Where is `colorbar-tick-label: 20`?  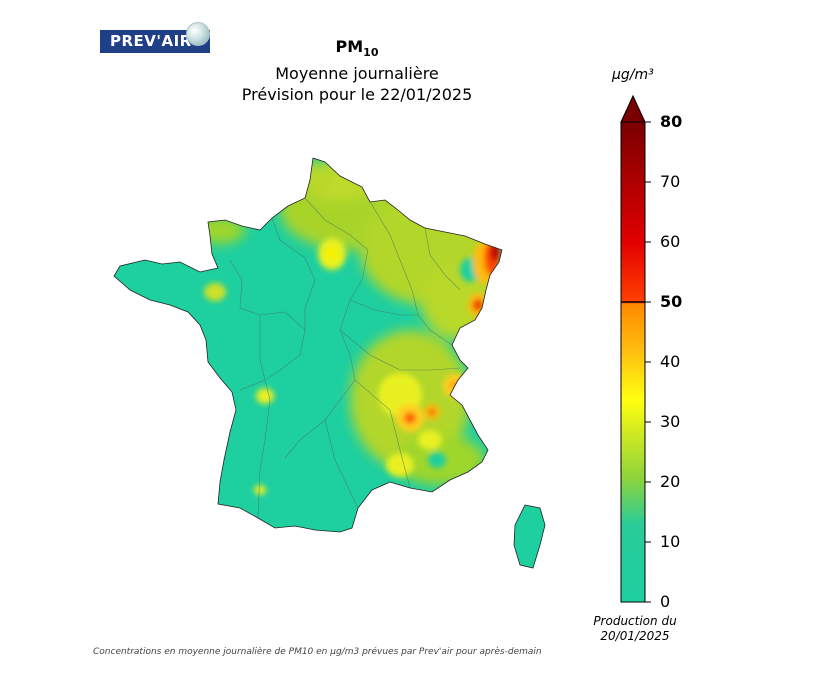 colorbar-tick-label: 20 is located at coordinates (670, 481).